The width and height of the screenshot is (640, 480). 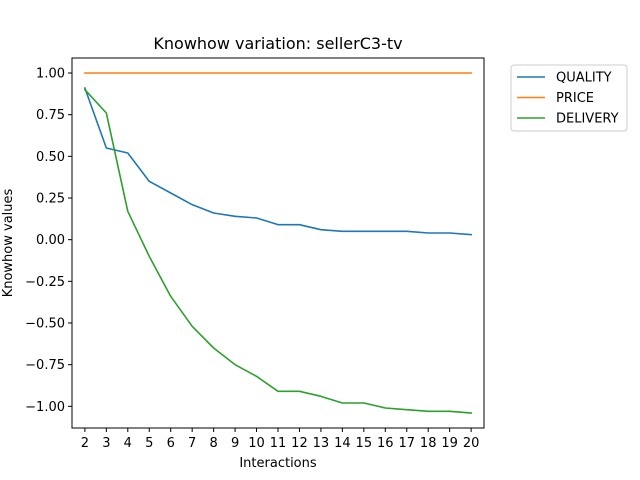 I want to click on x-tick-label: 16, so click(x=385, y=443).